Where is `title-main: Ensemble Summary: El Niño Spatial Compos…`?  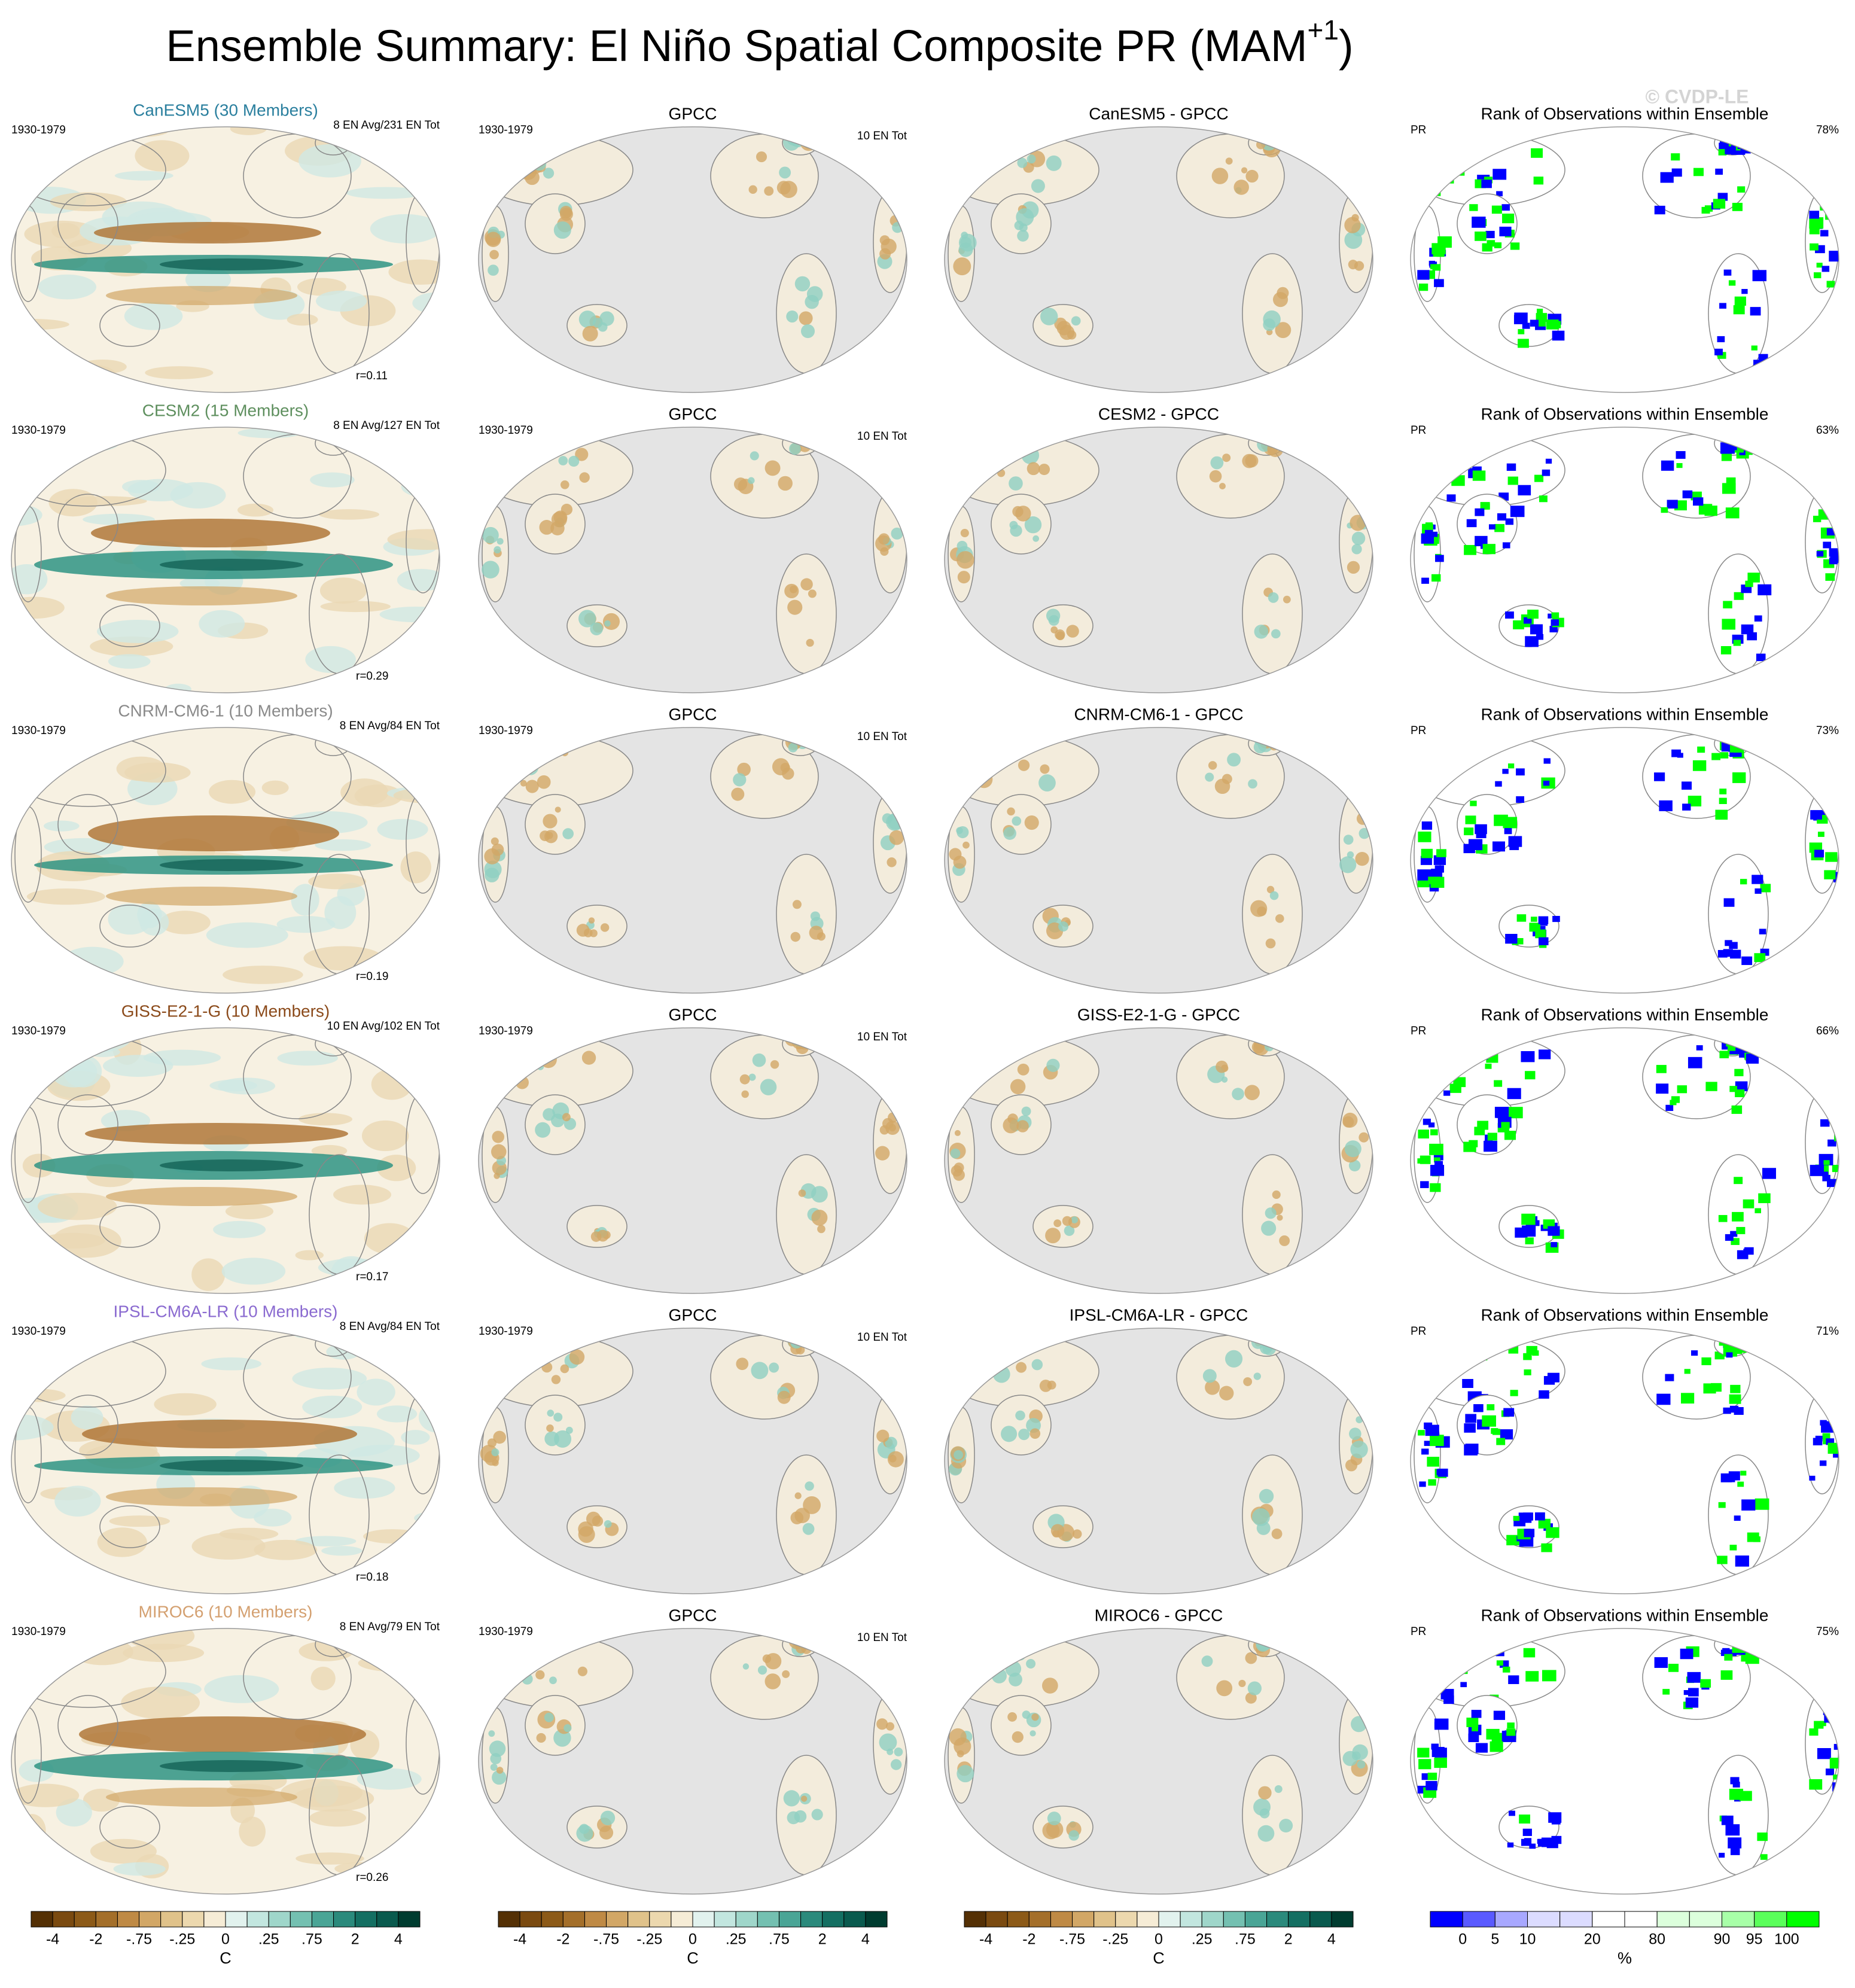 title-main: Ensemble Summary: El Niño Spatial Compos… is located at coordinates (736, 46).